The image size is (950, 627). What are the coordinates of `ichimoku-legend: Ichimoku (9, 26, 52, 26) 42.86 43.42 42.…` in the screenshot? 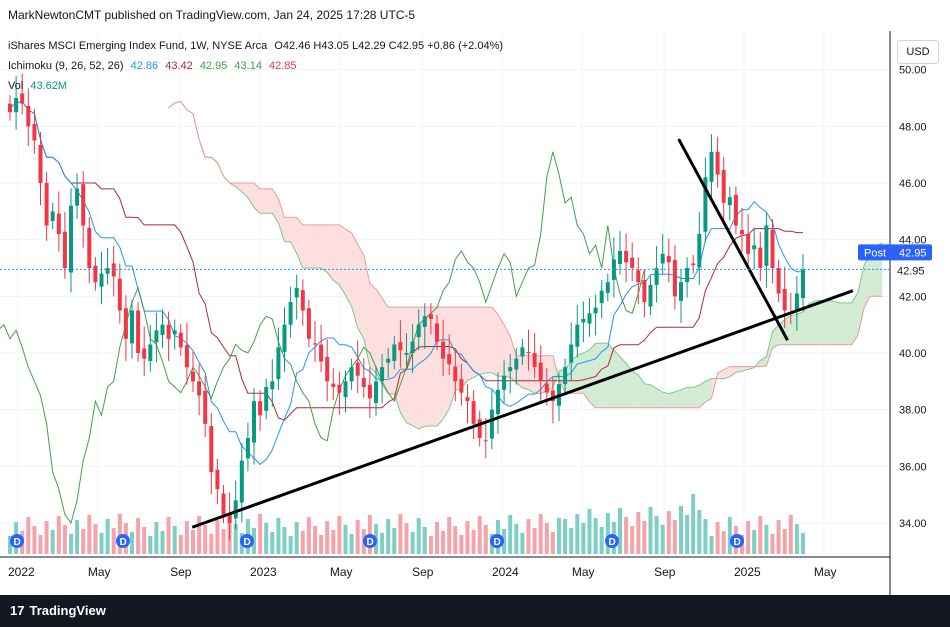 It's located at (154, 66).